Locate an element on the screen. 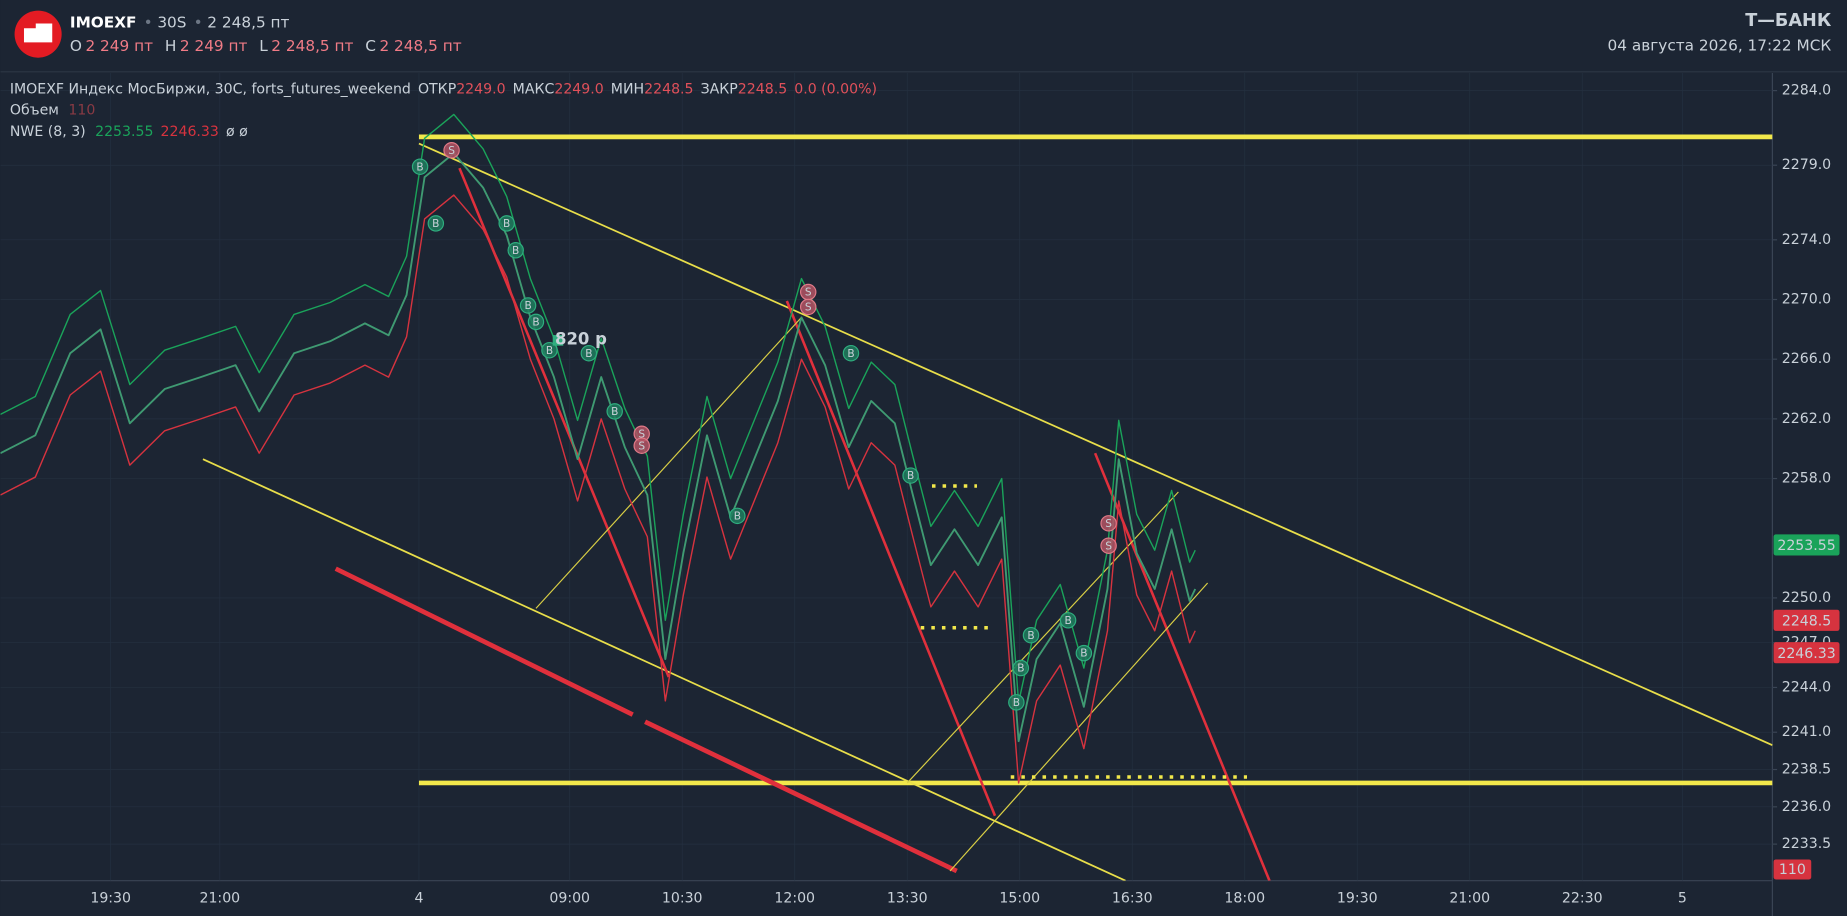 The height and width of the screenshot is (916, 1847). annotation-marker is located at coordinates (558, 340).